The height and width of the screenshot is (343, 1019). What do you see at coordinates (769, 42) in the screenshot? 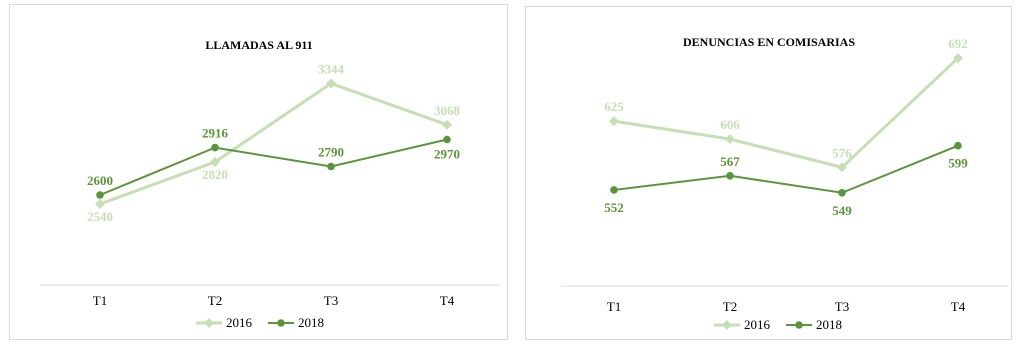
I see `chart-title: DENUNCIAS EN COMISARIAS` at bounding box center [769, 42].